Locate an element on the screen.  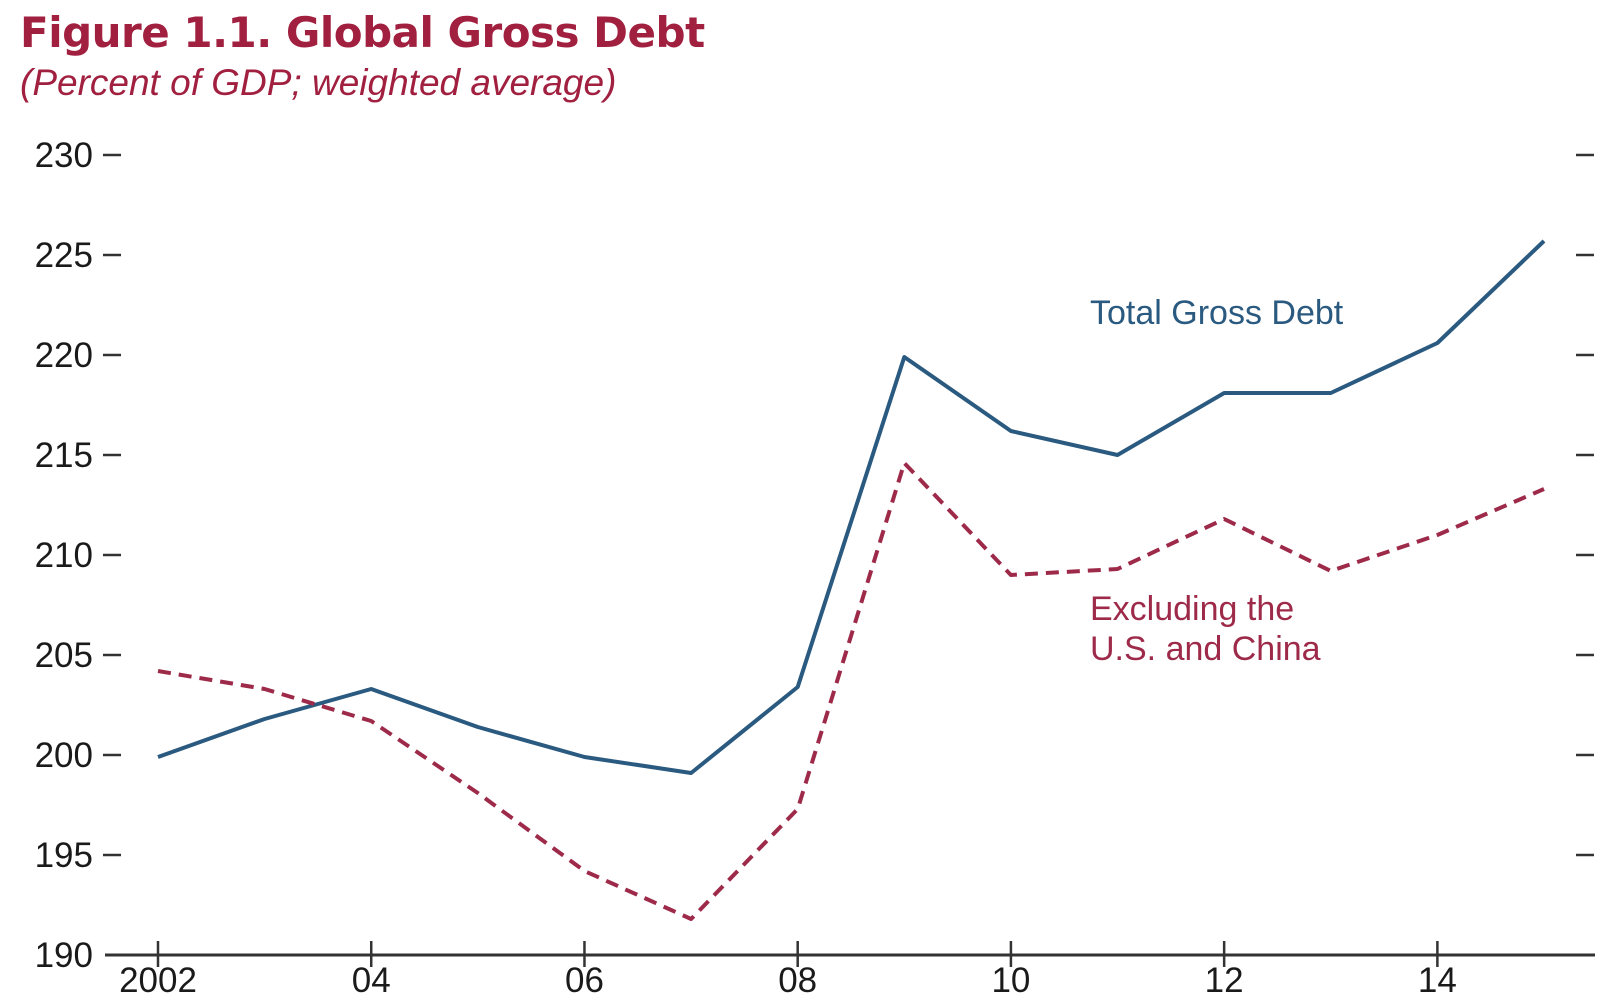
y-tick-label: 205 is located at coordinates (64, 655).